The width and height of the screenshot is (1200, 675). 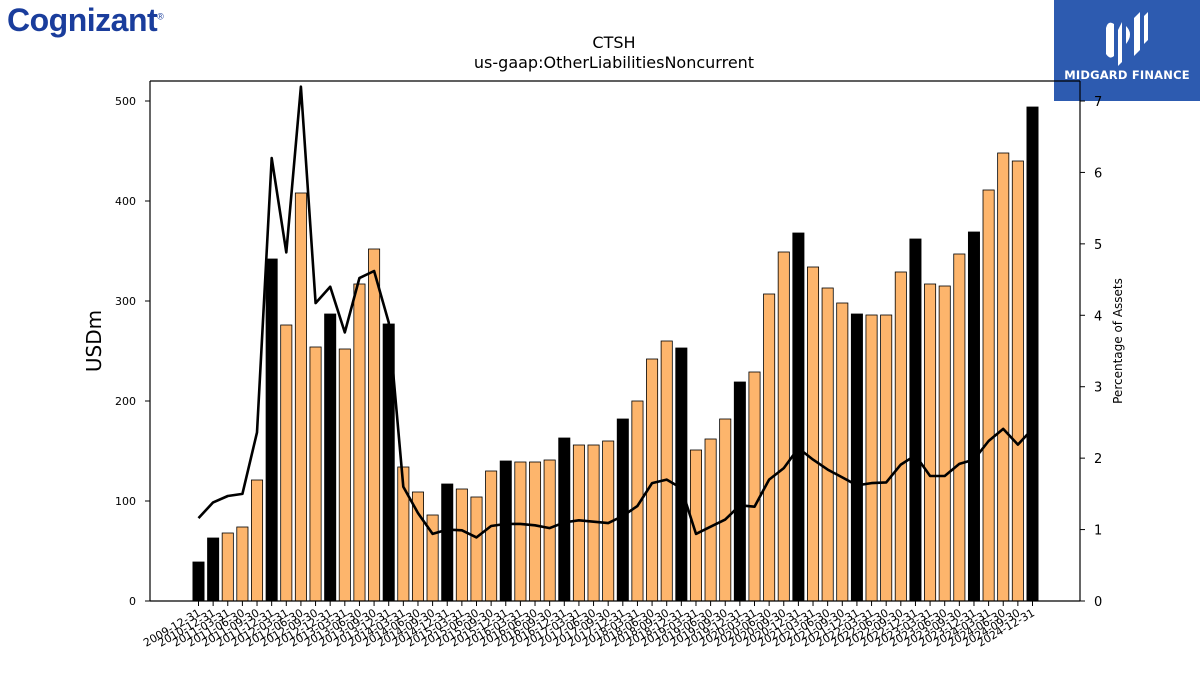 I want to click on cognizant-logo: Cognizant®, so click(x=85, y=20).